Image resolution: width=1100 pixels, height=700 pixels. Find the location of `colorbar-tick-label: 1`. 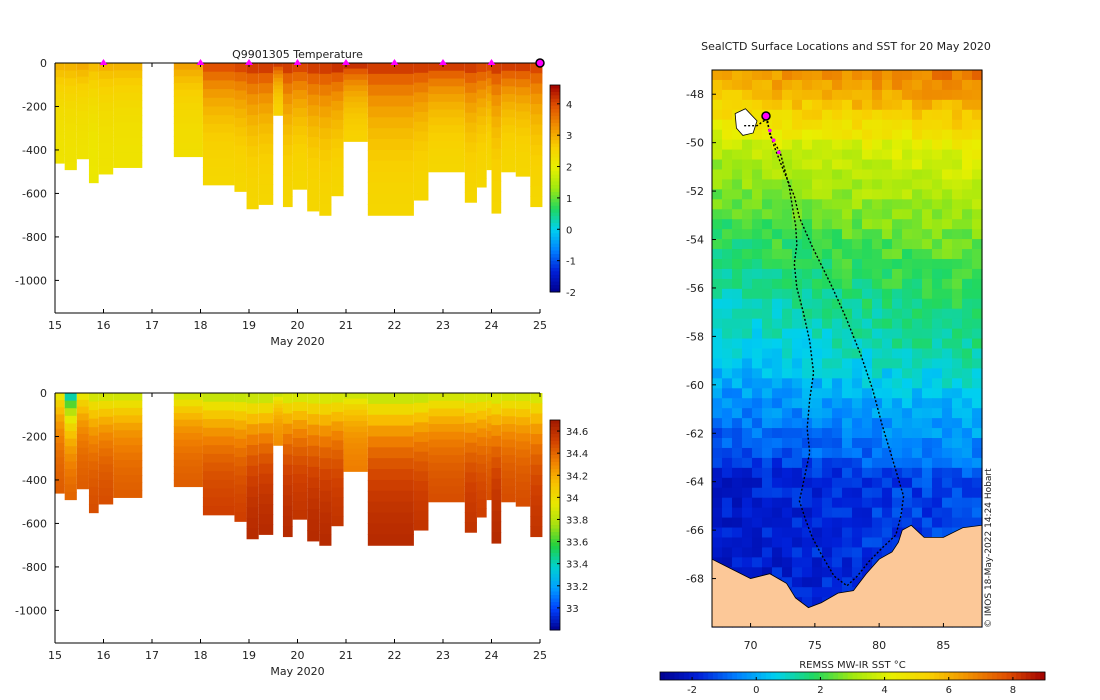

colorbar-tick-label: 1 is located at coordinates (569, 199).